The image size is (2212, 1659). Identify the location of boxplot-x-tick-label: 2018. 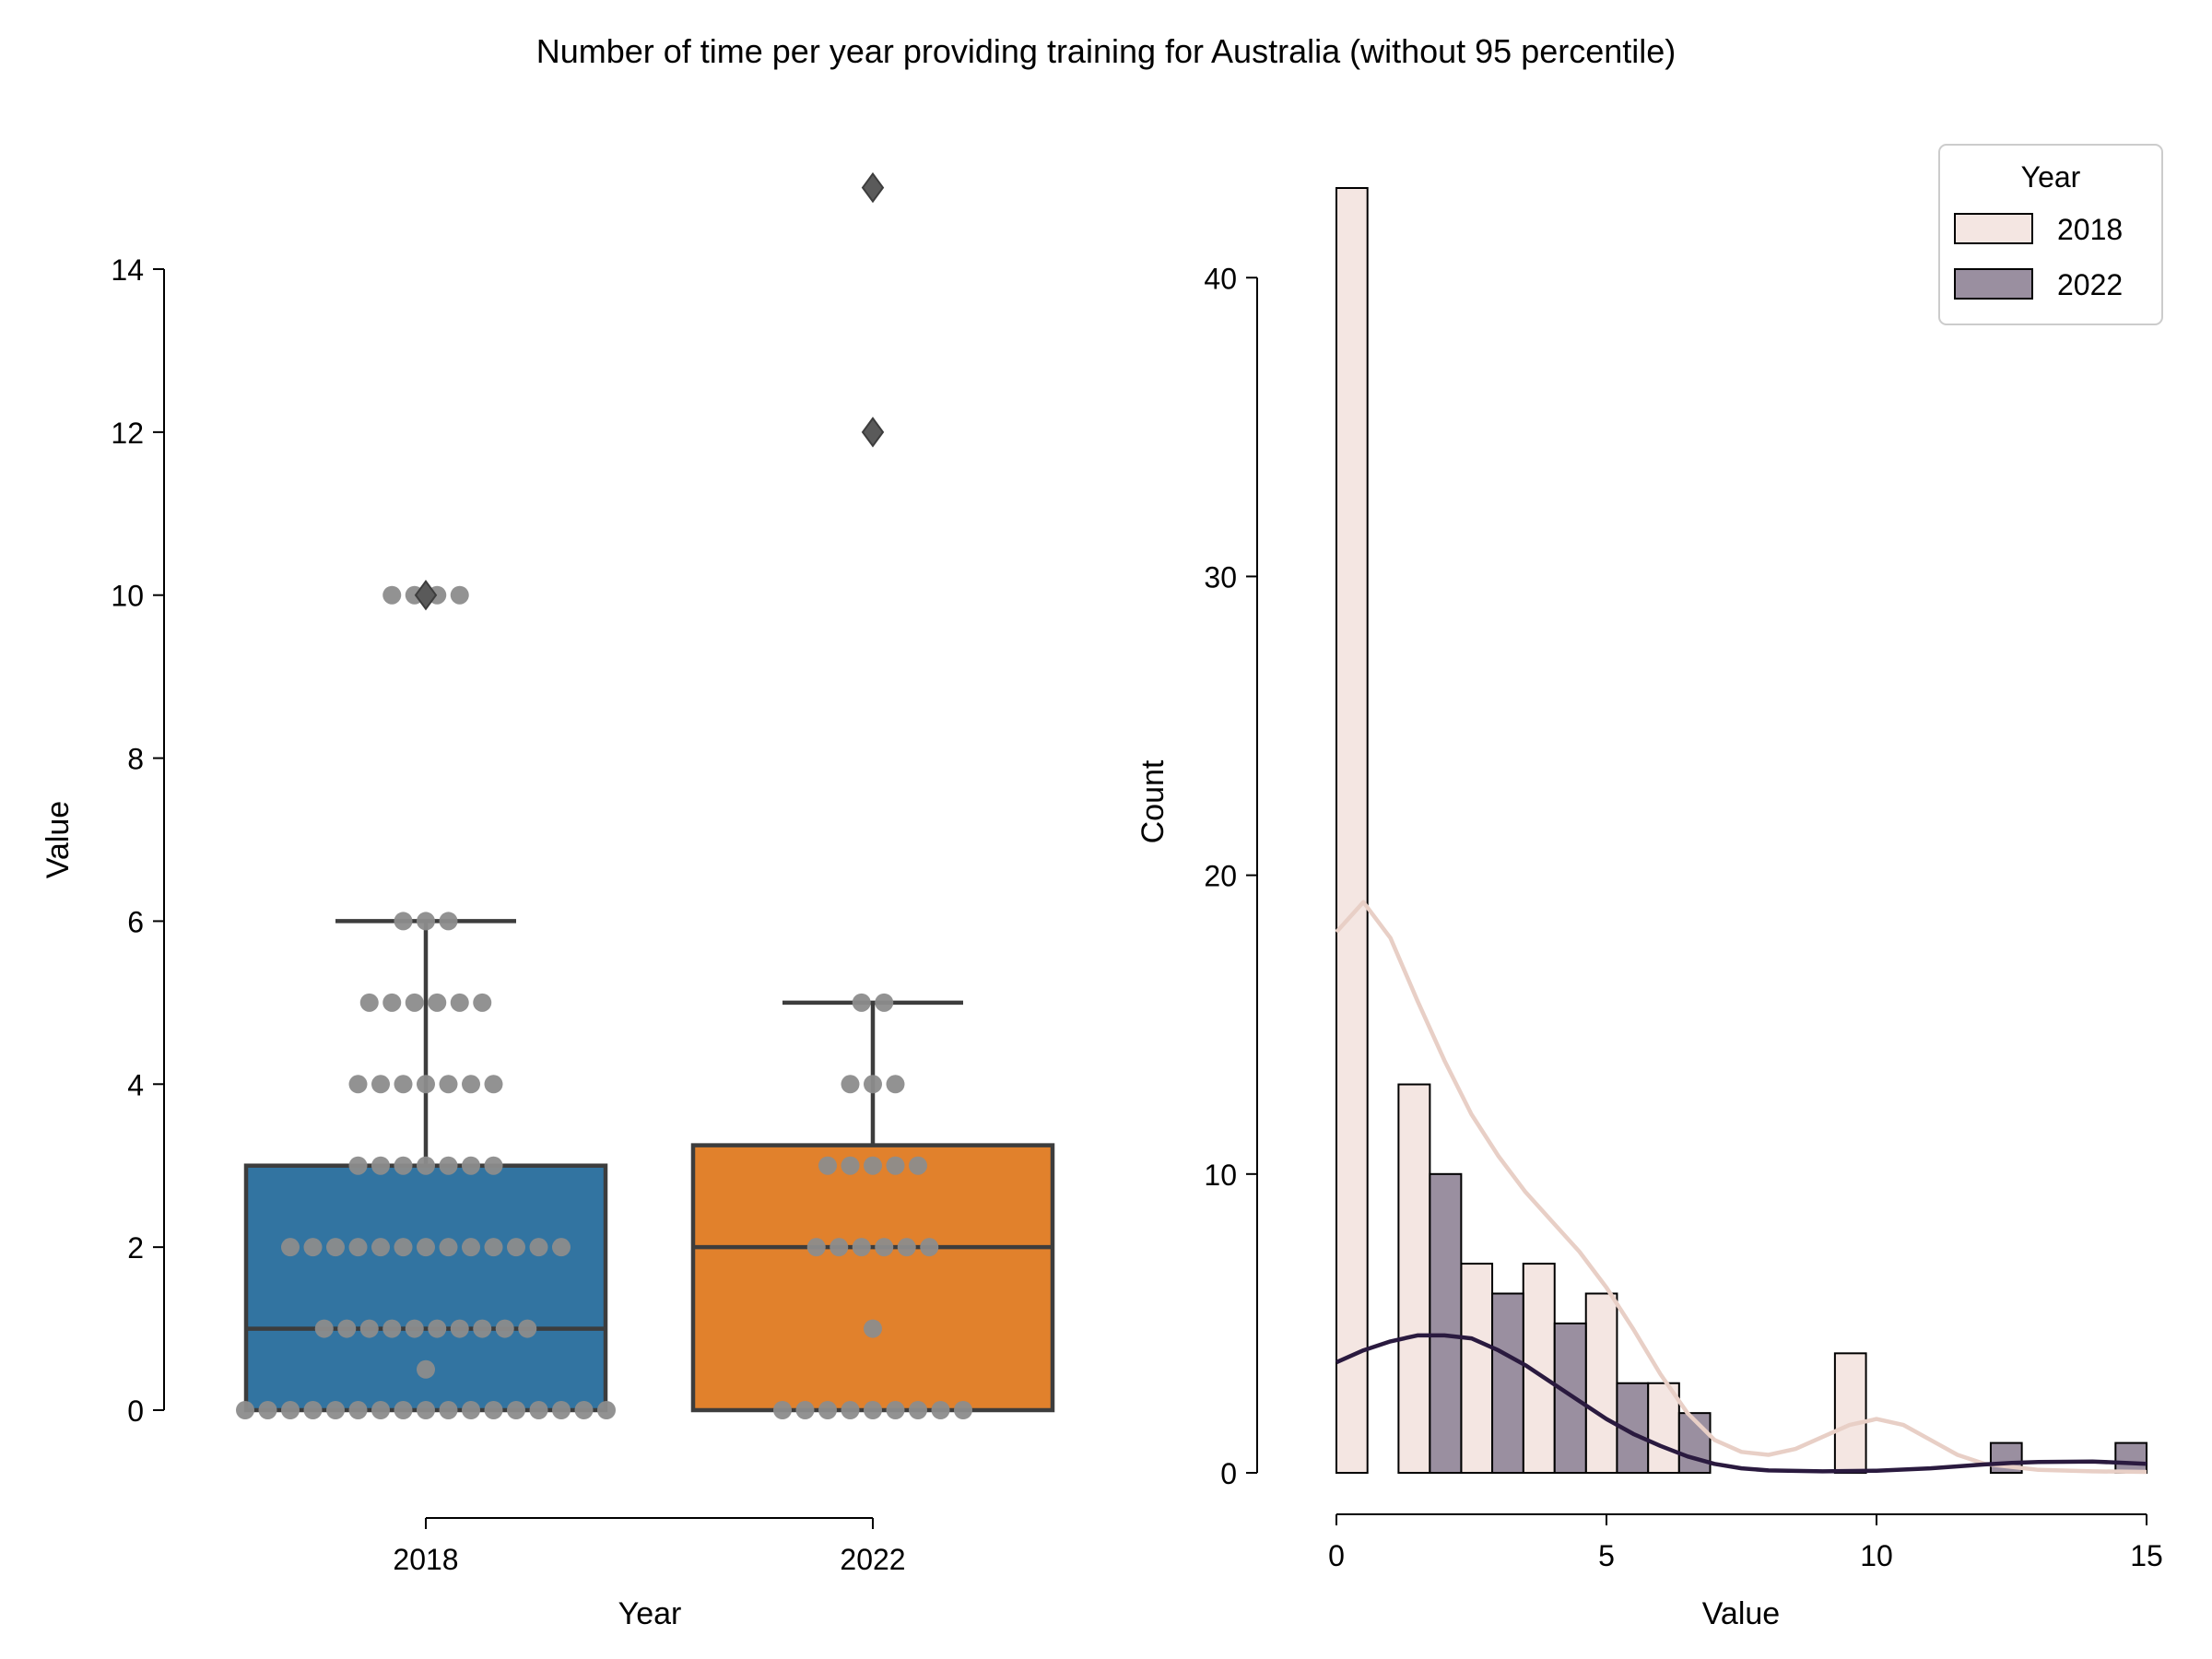
(425, 1559).